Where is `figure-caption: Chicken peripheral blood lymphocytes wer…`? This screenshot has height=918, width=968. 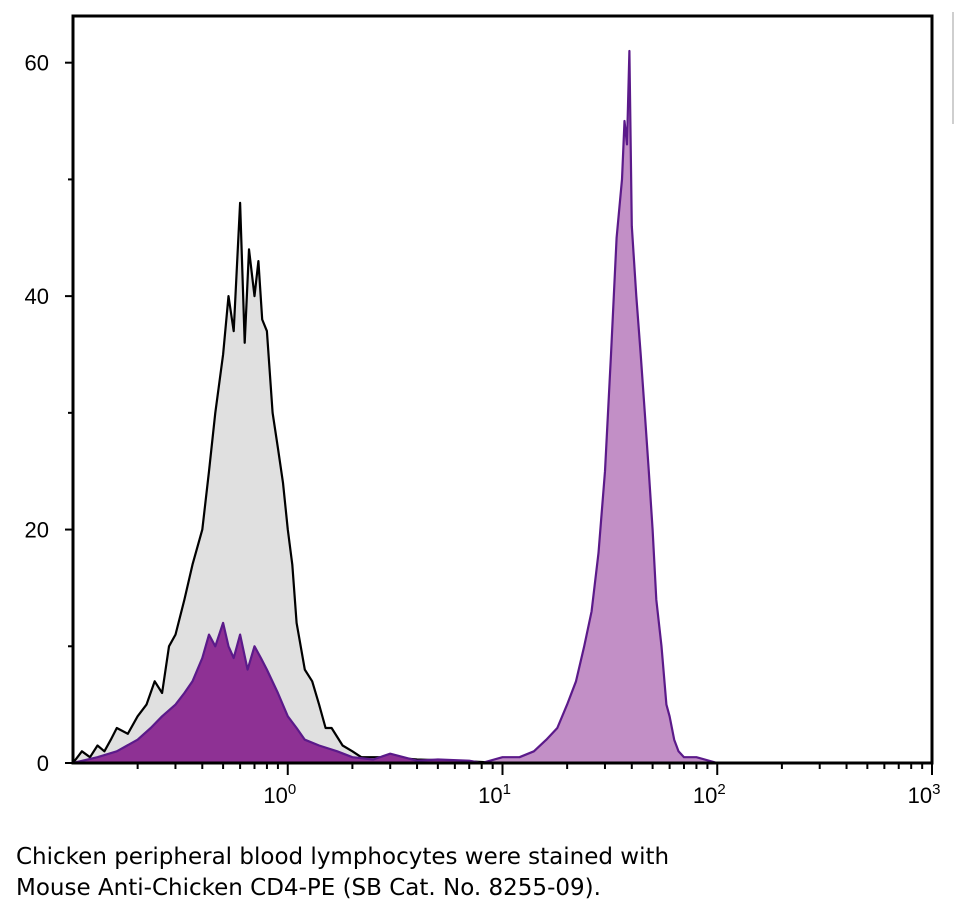
figure-caption: Chicken peripheral blood lymphocytes wer… is located at coordinates (481, 873).